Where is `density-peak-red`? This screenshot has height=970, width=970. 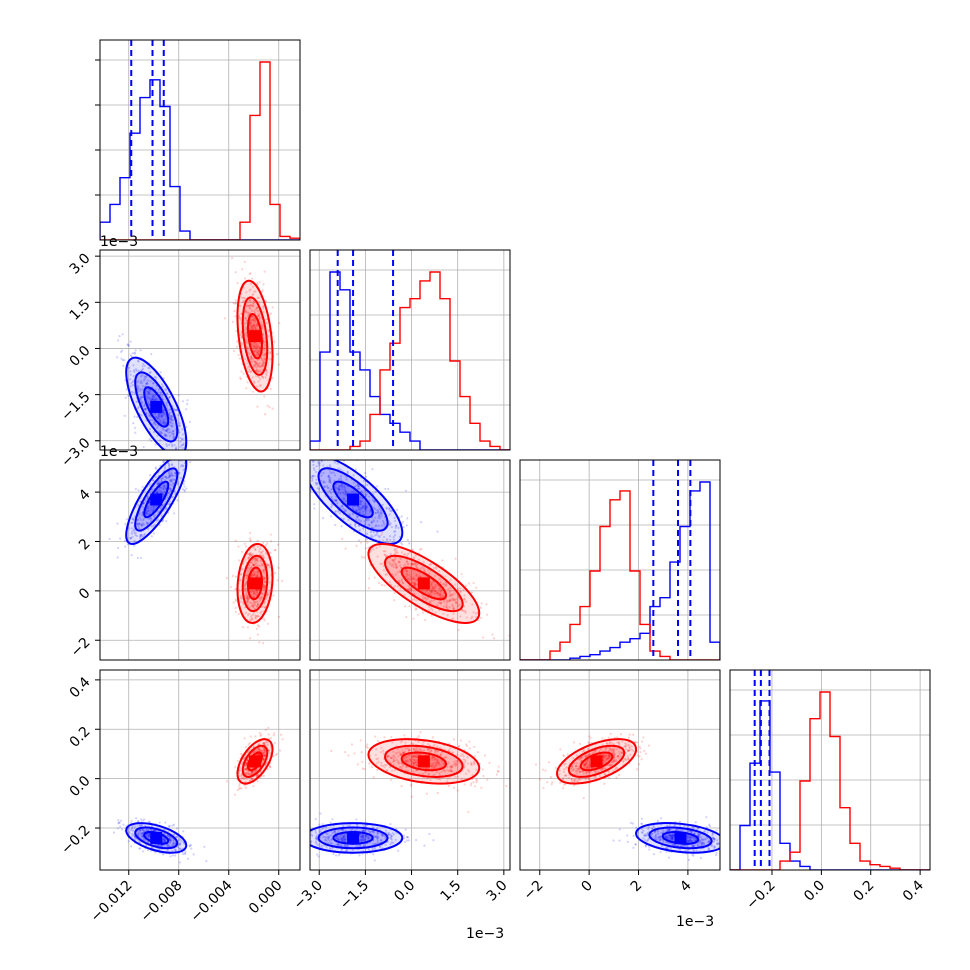
density-peak-red is located at coordinates (255, 583).